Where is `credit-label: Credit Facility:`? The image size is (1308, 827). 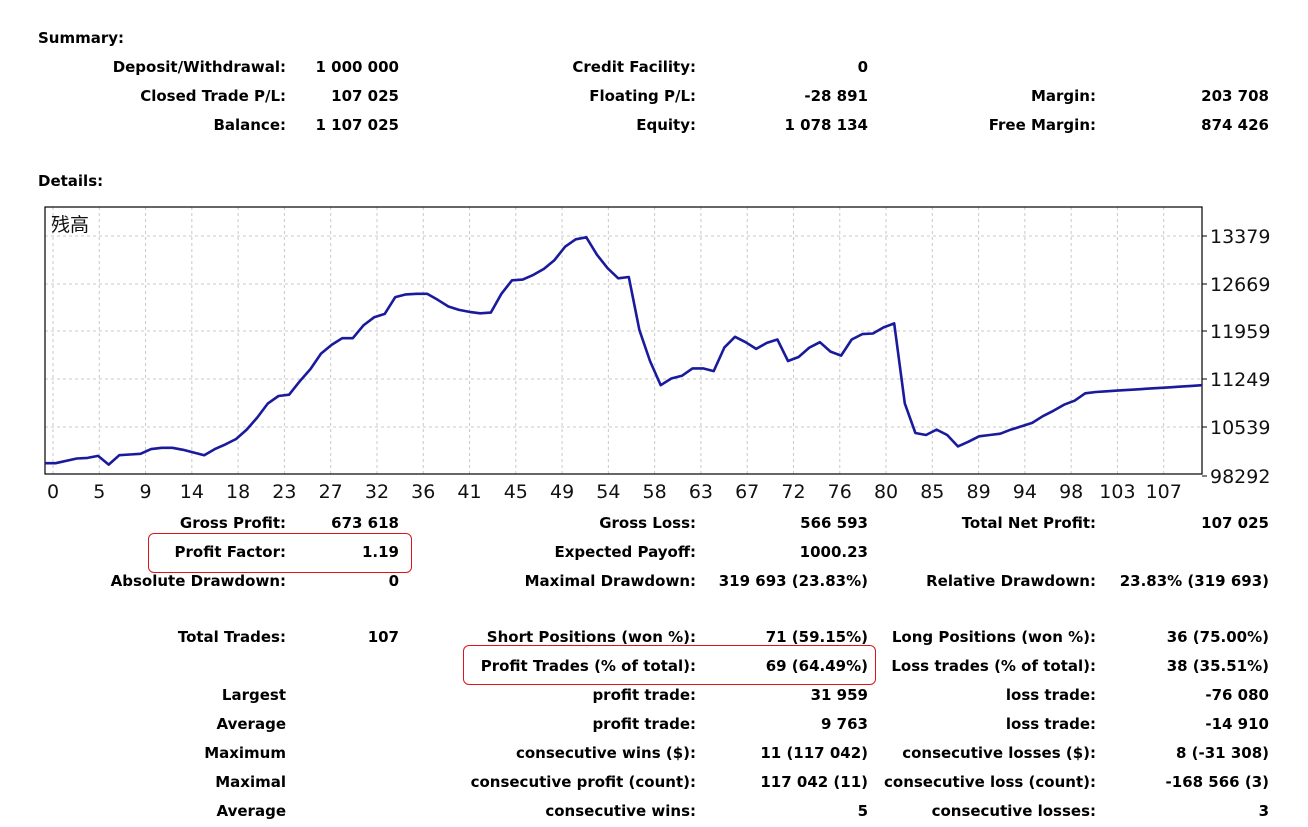 credit-label: Credit Facility: is located at coordinates (634, 67).